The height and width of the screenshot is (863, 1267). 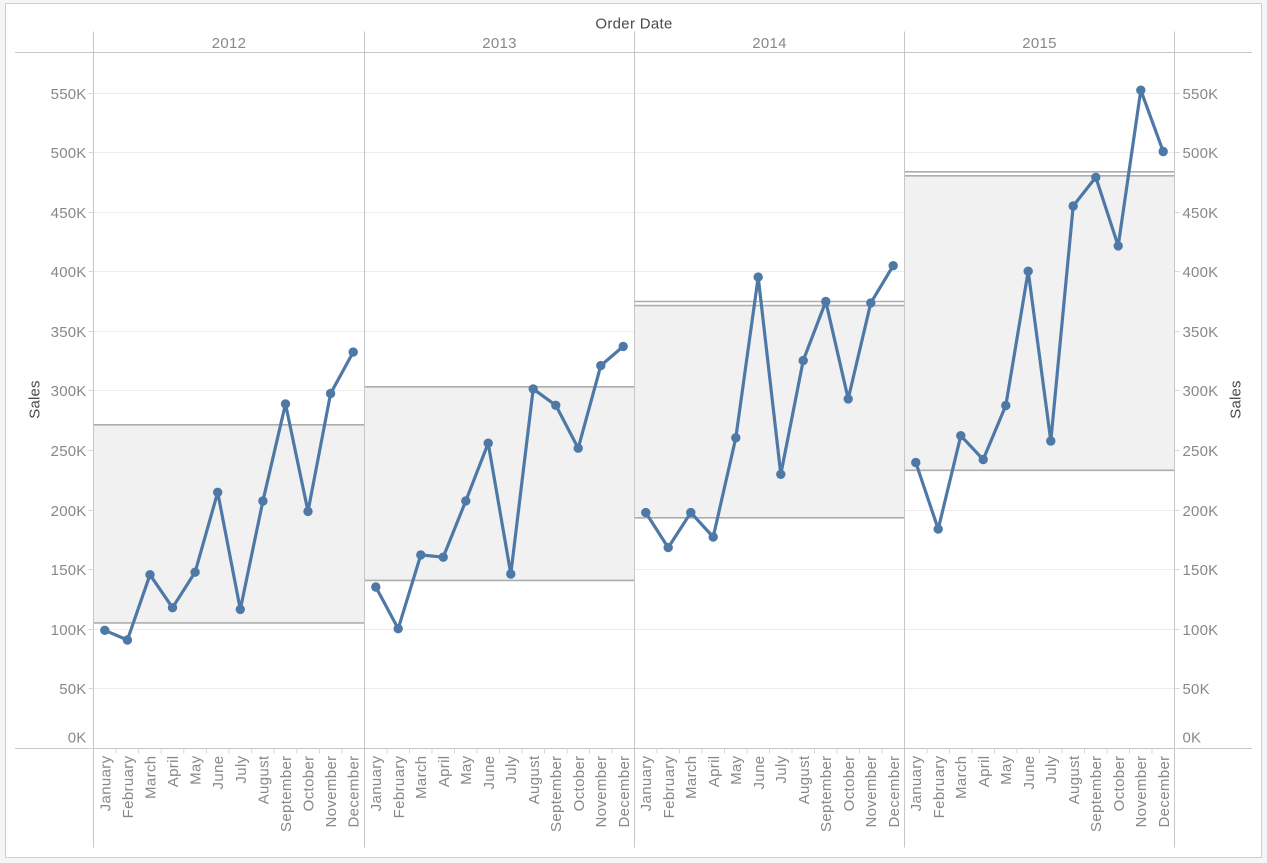 What do you see at coordinates (229, 43) in the screenshot?
I see `svg-text: 2012` at bounding box center [229, 43].